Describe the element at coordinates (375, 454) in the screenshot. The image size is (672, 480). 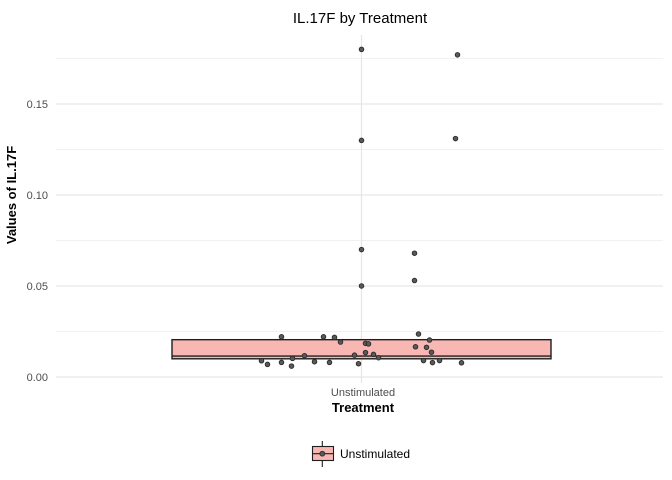
I see `legend-label: Unstimulated` at that location.